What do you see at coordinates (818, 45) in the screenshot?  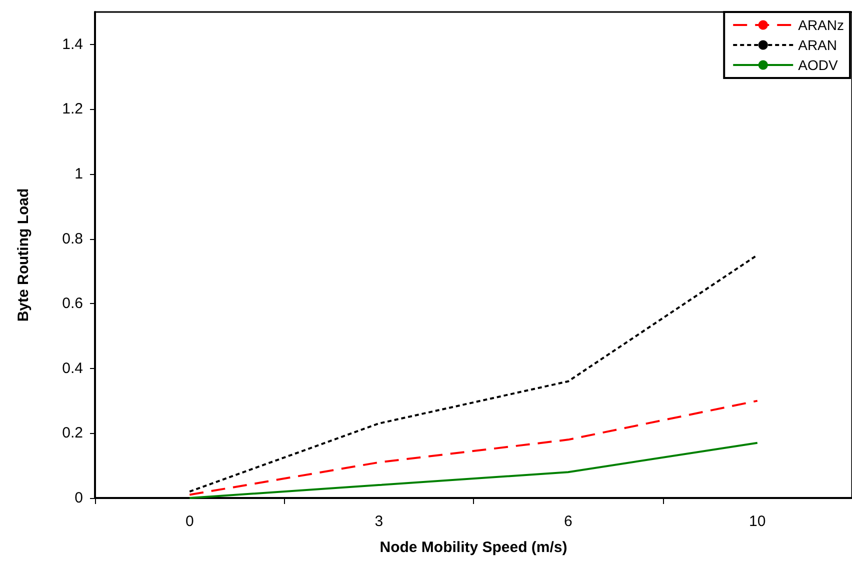 I see `legend-label: ARAN` at bounding box center [818, 45].